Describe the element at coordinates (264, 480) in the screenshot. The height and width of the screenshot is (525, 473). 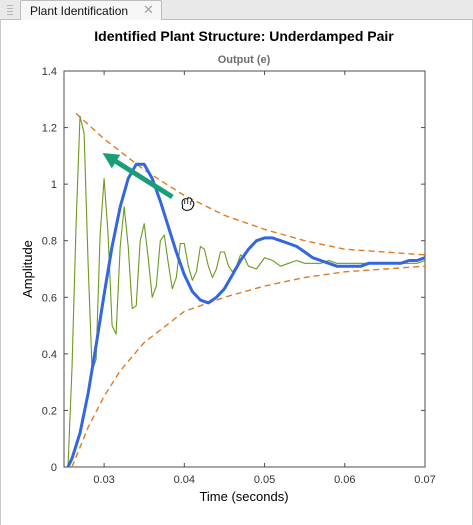
I see `x-tick-label: 0.05` at that location.